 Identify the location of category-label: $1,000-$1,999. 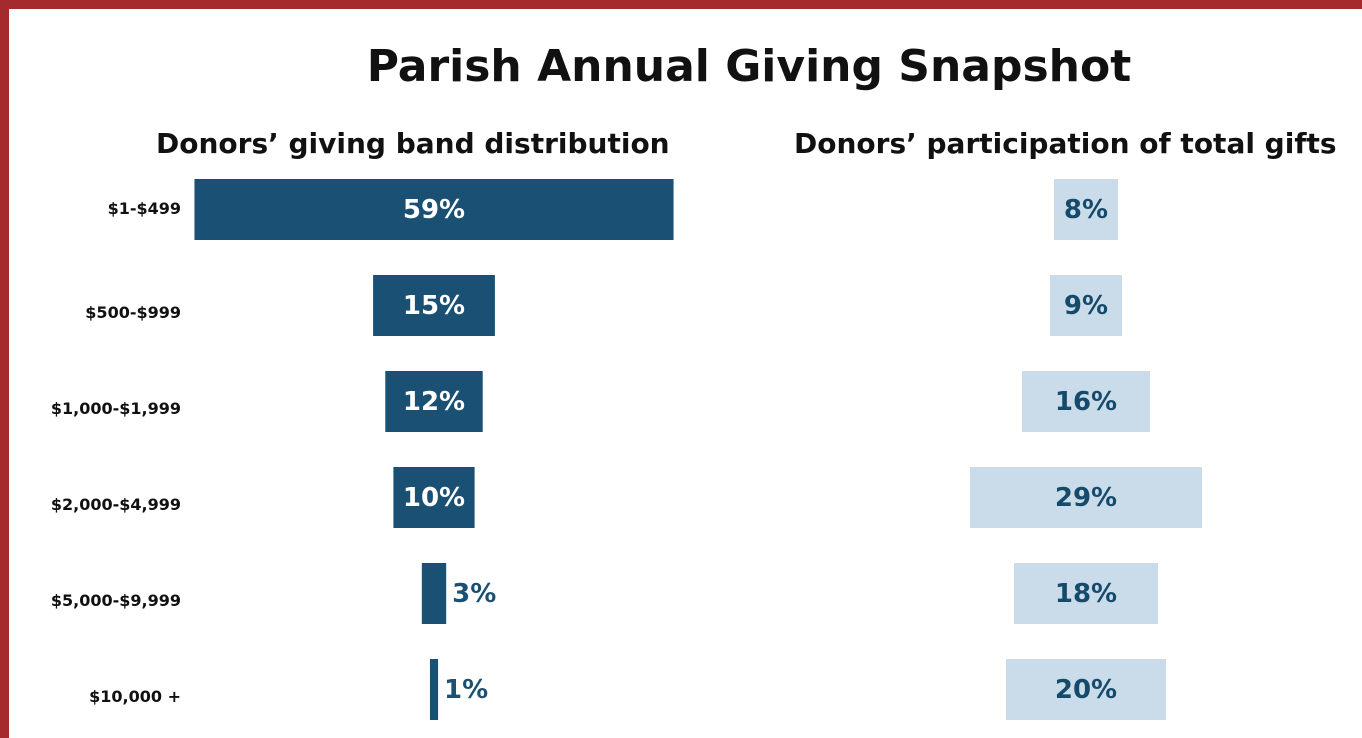
(116, 408).